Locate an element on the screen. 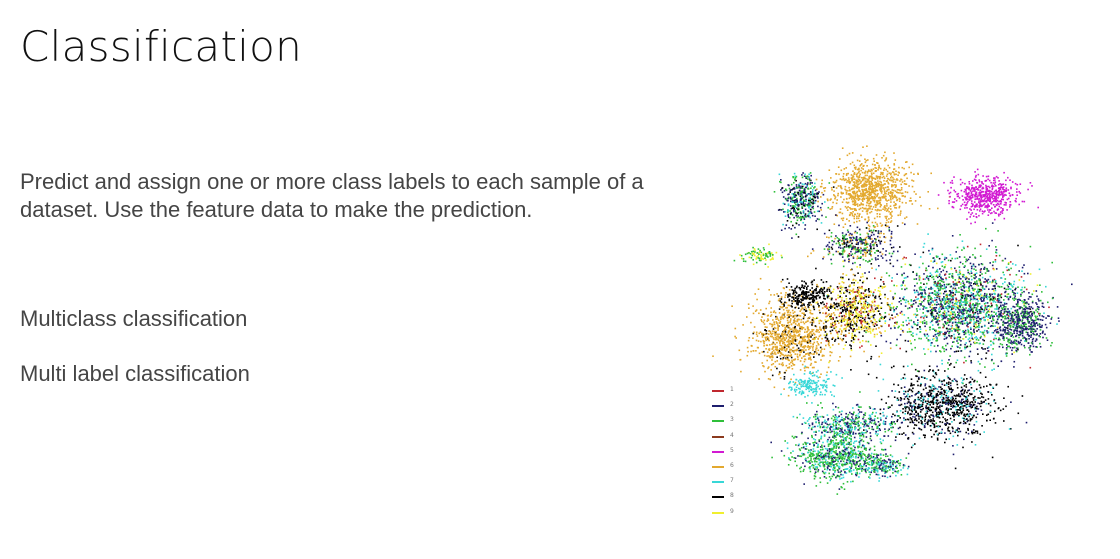  legend-label: 6 is located at coordinates (732, 465).